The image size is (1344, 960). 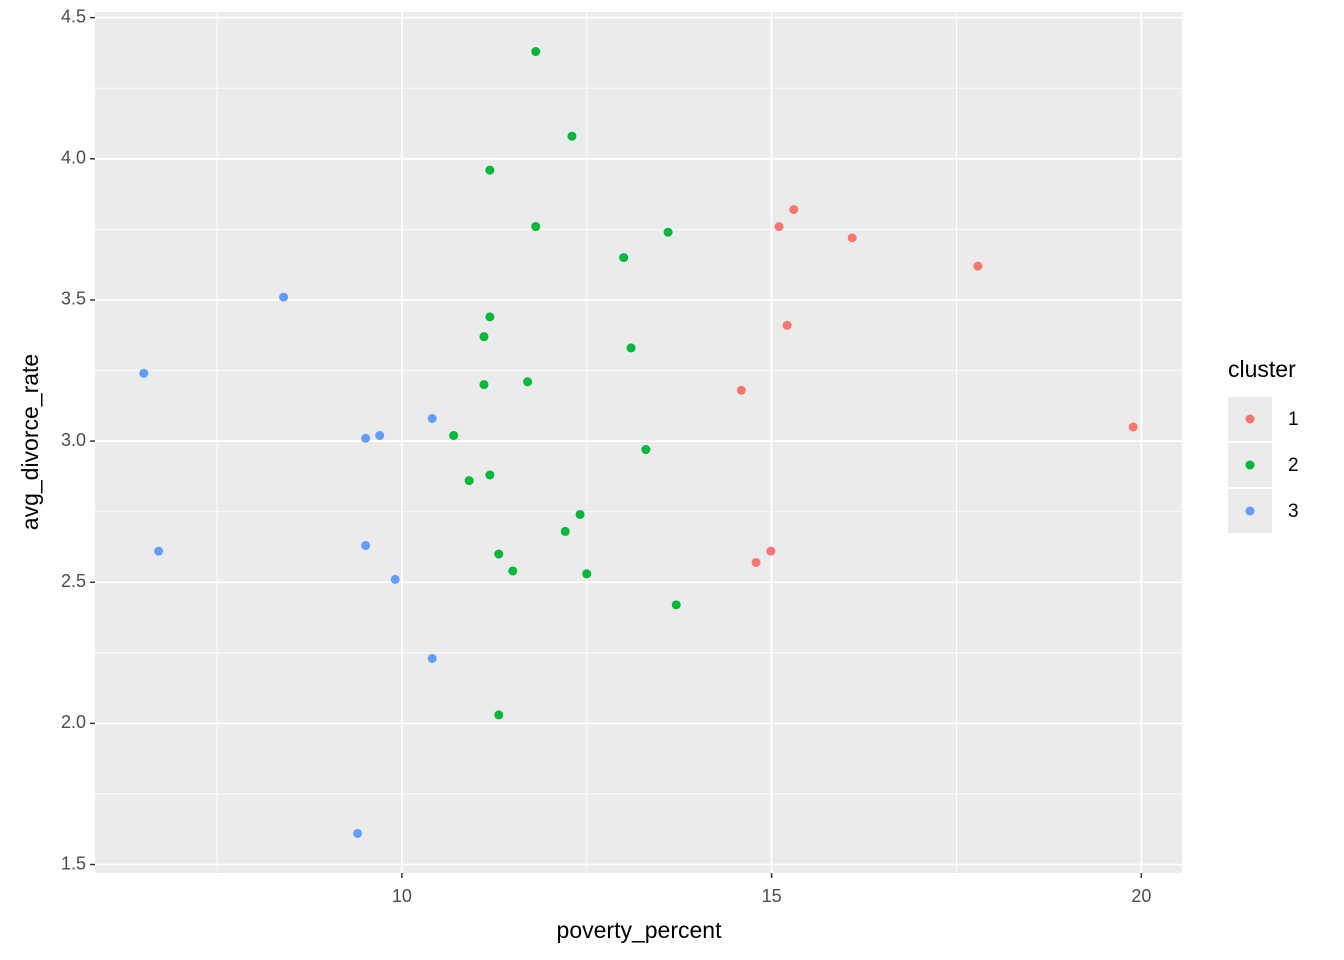 What do you see at coordinates (73, 158) in the screenshot?
I see `y-tick-label: 4.0` at bounding box center [73, 158].